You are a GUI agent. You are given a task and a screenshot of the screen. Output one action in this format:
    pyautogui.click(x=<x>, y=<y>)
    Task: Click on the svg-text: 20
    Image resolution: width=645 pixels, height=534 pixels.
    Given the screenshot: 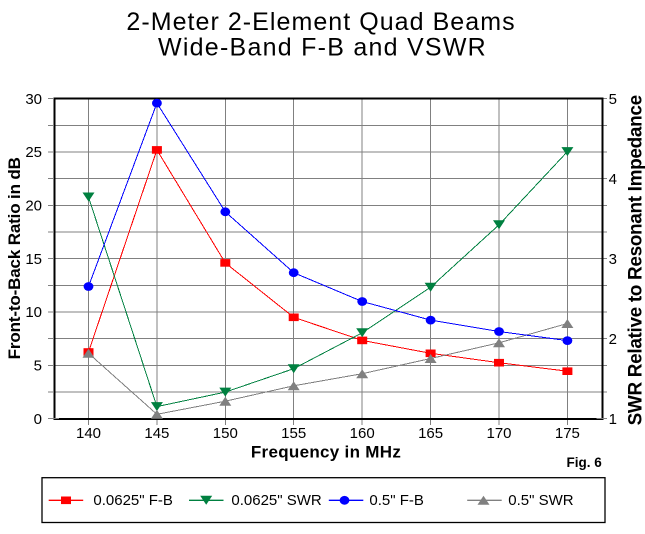 What is the action you would take?
    pyautogui.click(x=33, y=206)
    